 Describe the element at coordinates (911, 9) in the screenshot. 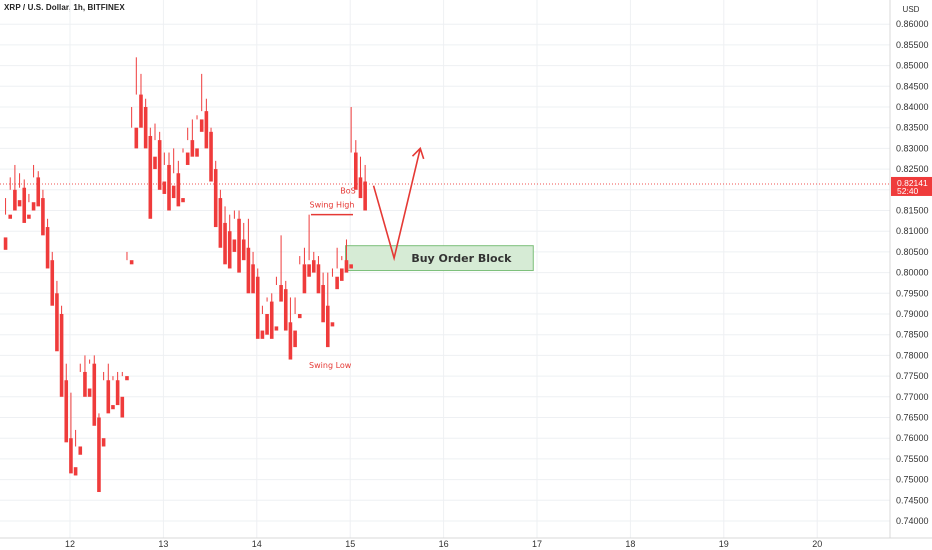

I see `currency-label: USD` at that location.